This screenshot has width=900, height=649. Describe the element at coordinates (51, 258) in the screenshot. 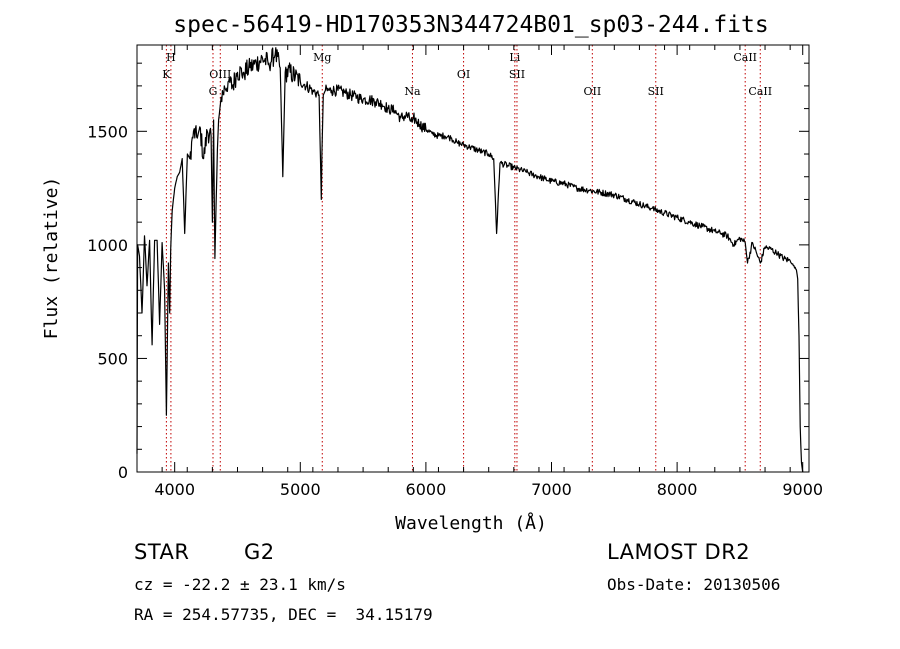

I see `y-axis-label: Flux (relative)` at that location.